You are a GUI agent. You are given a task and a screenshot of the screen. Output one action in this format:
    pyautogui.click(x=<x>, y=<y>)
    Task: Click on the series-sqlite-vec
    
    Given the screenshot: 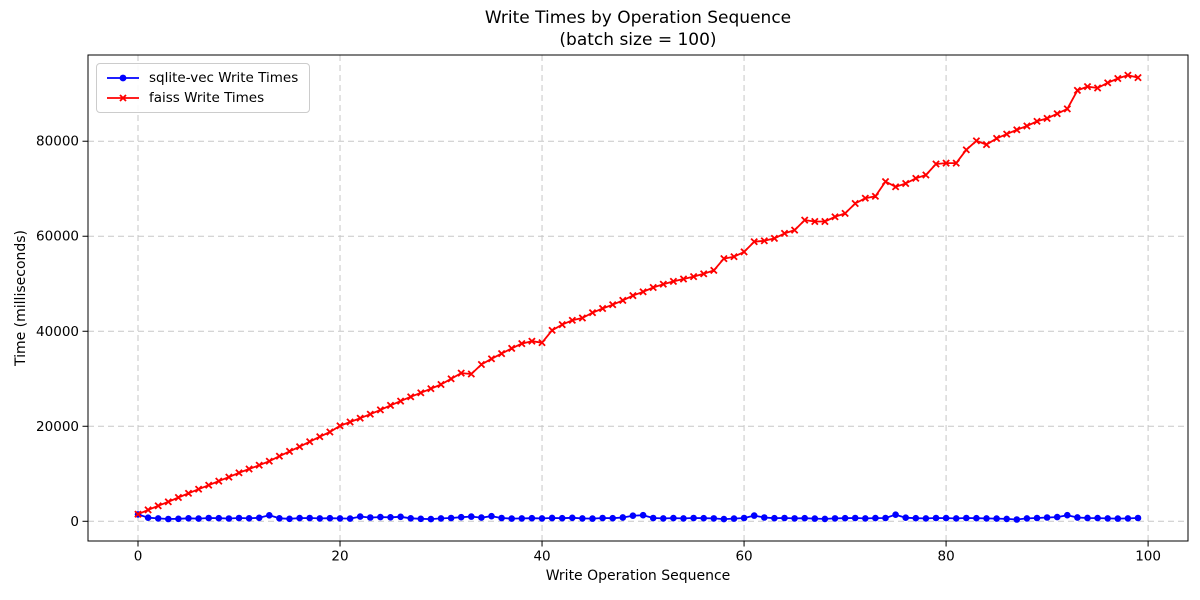 What is the action you would take?
    pyautogui.click(x=638, y=517)
    